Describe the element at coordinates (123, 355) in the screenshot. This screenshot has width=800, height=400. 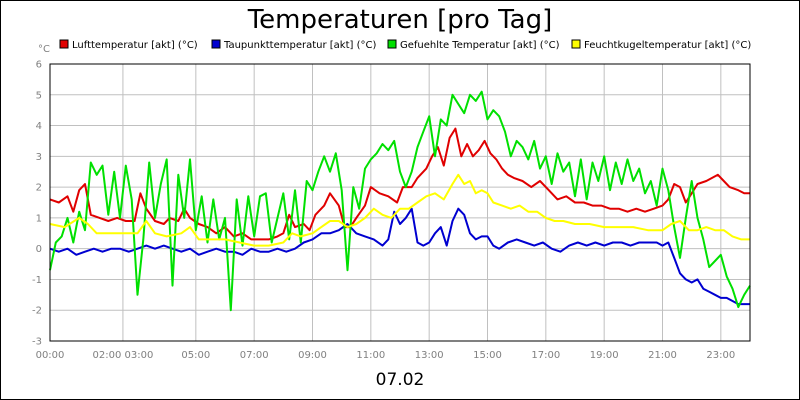
I see `x-tick-label: 02:00 03:00` at that location.